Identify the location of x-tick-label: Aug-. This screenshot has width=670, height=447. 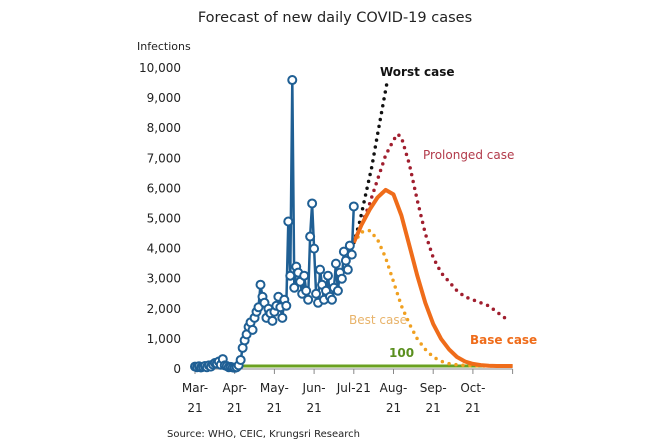
(394, 388).